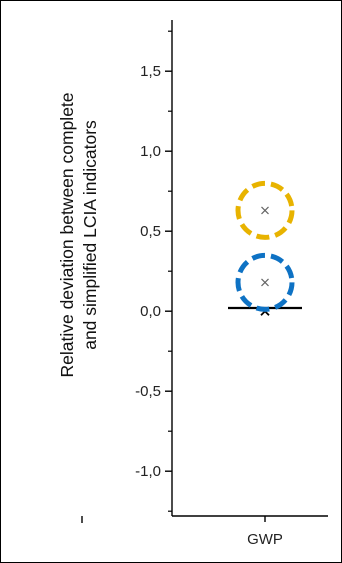 This screenshot has width=342, height=563. I want to click on x-tick-label: GWP, so click(265, 539).